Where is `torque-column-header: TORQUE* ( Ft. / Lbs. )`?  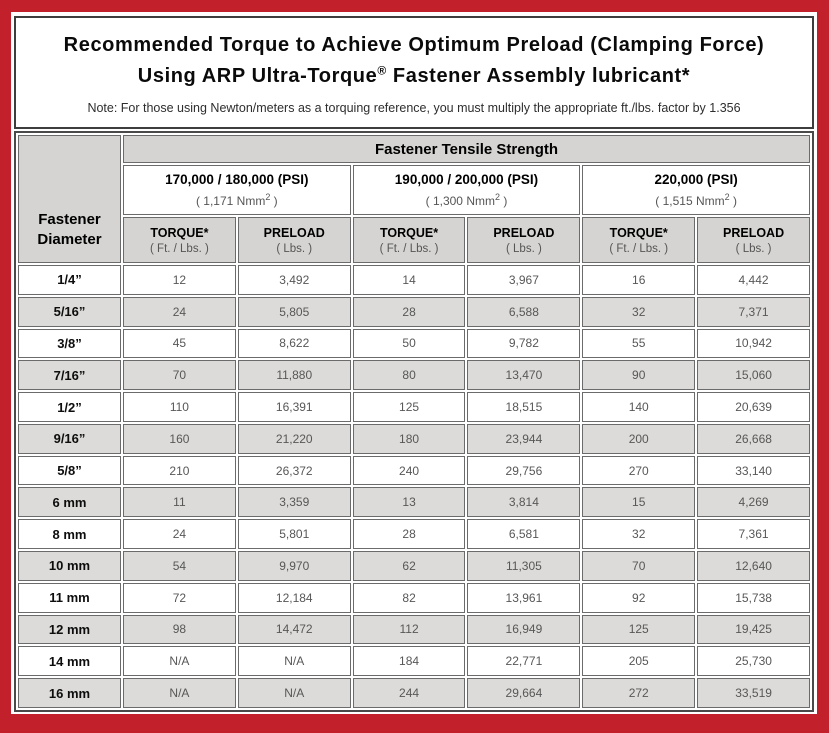 torque-column-header: TORQUE* ( Ft. / Lbs. ) is located at coordinates (409, 240).